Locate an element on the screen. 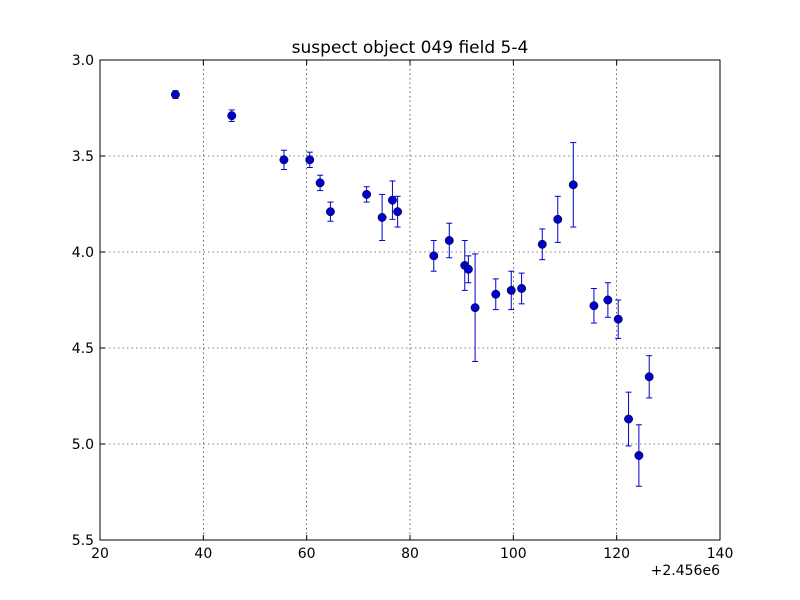 The image size is (800, 600). x-tick-label: 60 is located at coordinates (307, 554).